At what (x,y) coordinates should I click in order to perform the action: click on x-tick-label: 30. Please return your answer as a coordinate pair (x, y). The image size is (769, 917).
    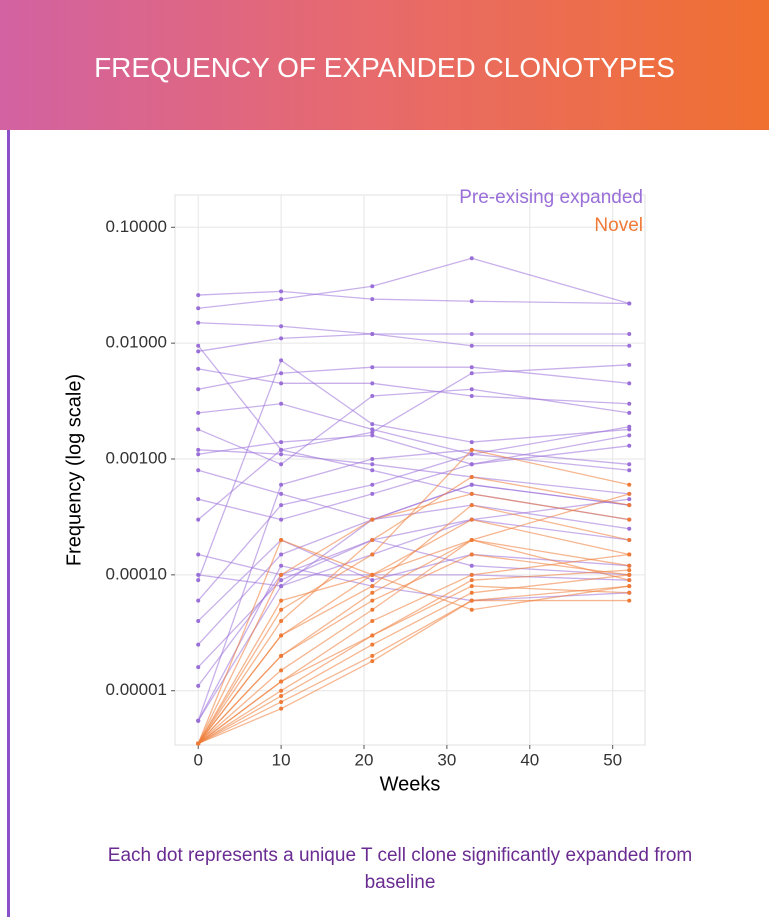
    Looking at the image, I should click on (446, 759).